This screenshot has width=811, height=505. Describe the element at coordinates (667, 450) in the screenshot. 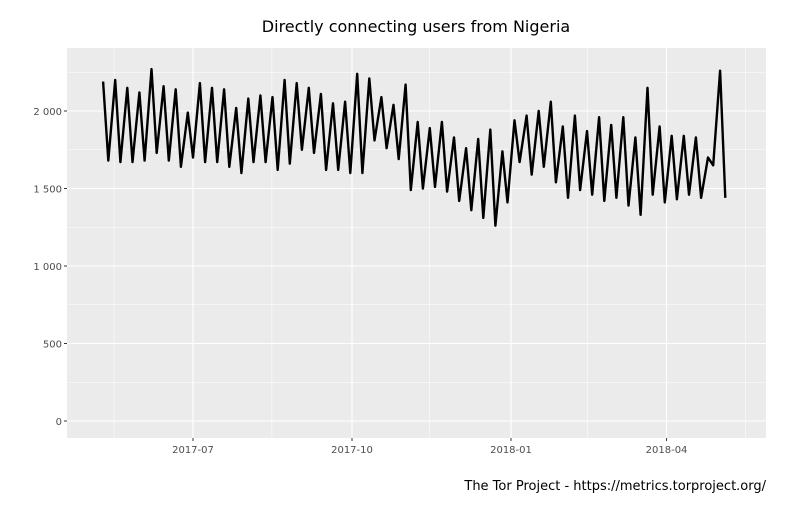

I see `x-tick-label: 2018-04` at that location.